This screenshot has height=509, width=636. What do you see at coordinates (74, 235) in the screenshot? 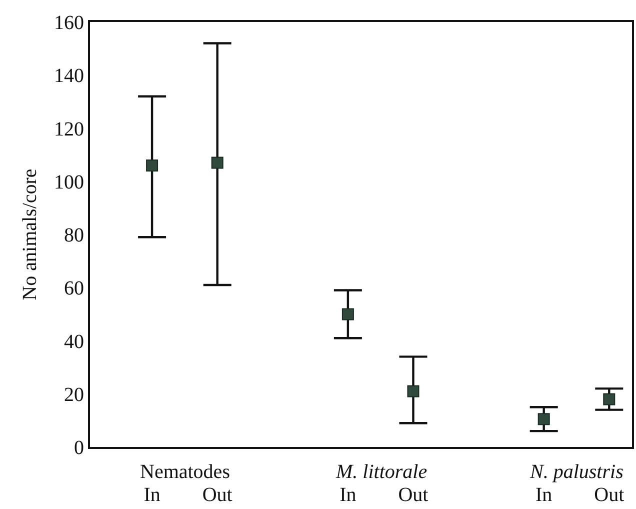
I see `y-tick-label: 80` at bounding box center [74, 235].